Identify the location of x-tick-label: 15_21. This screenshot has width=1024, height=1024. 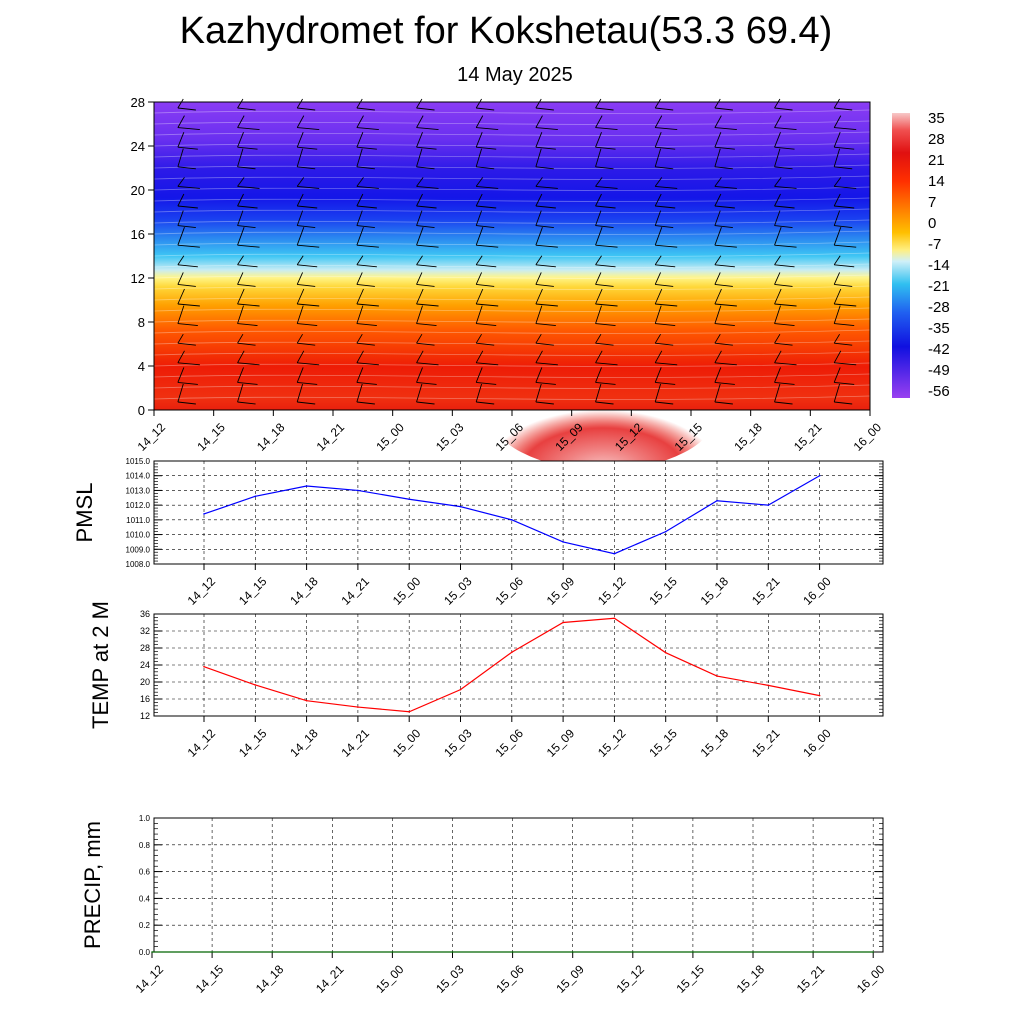
(811, 979).